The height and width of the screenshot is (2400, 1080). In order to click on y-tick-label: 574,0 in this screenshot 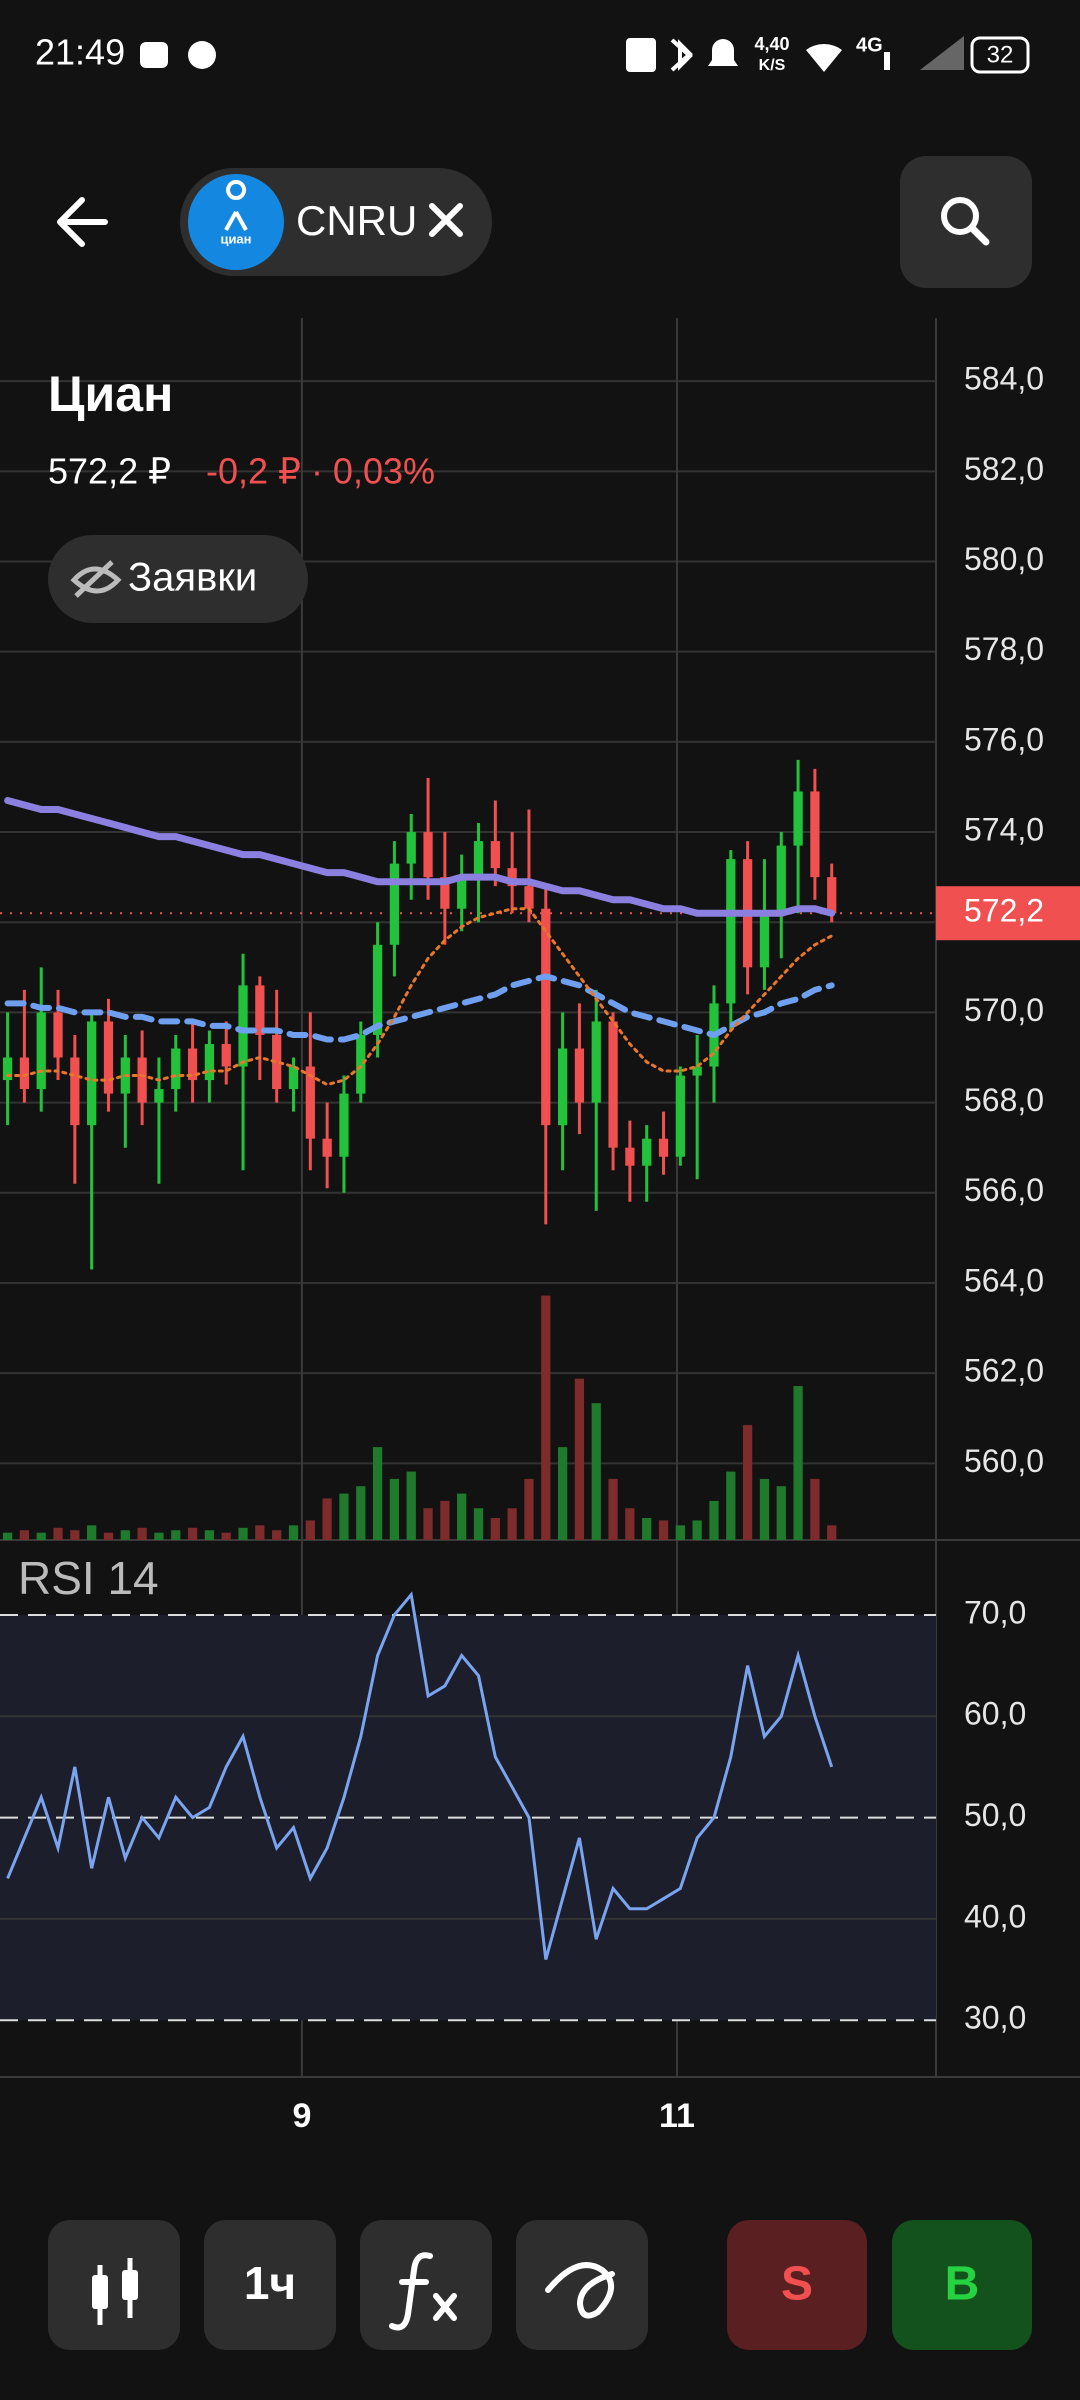, I will do `click(1004, 830)`.